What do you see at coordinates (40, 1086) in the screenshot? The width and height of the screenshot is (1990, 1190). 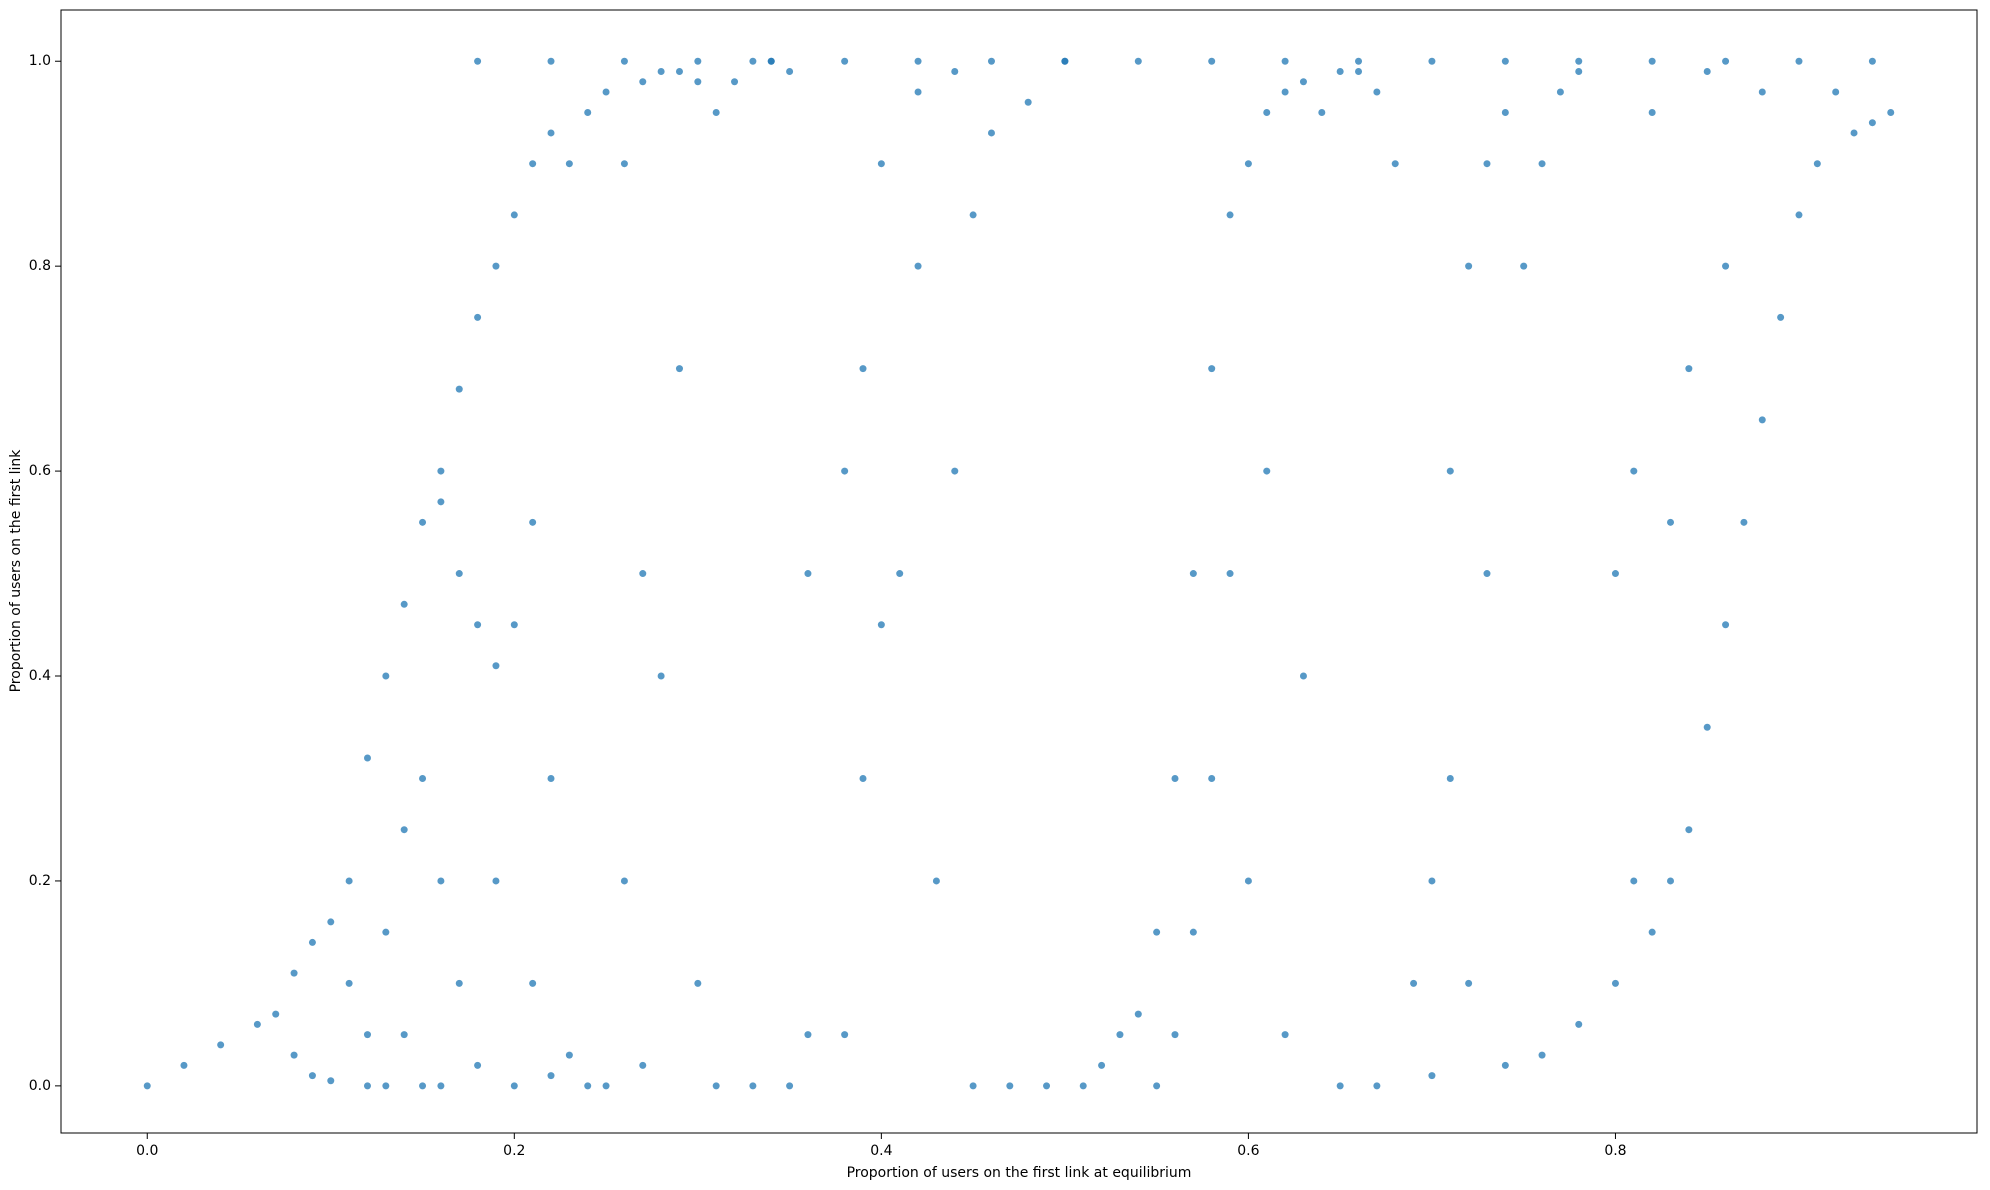 I see `y-tick-label: 0.0` at bounding box center [40, 1086].